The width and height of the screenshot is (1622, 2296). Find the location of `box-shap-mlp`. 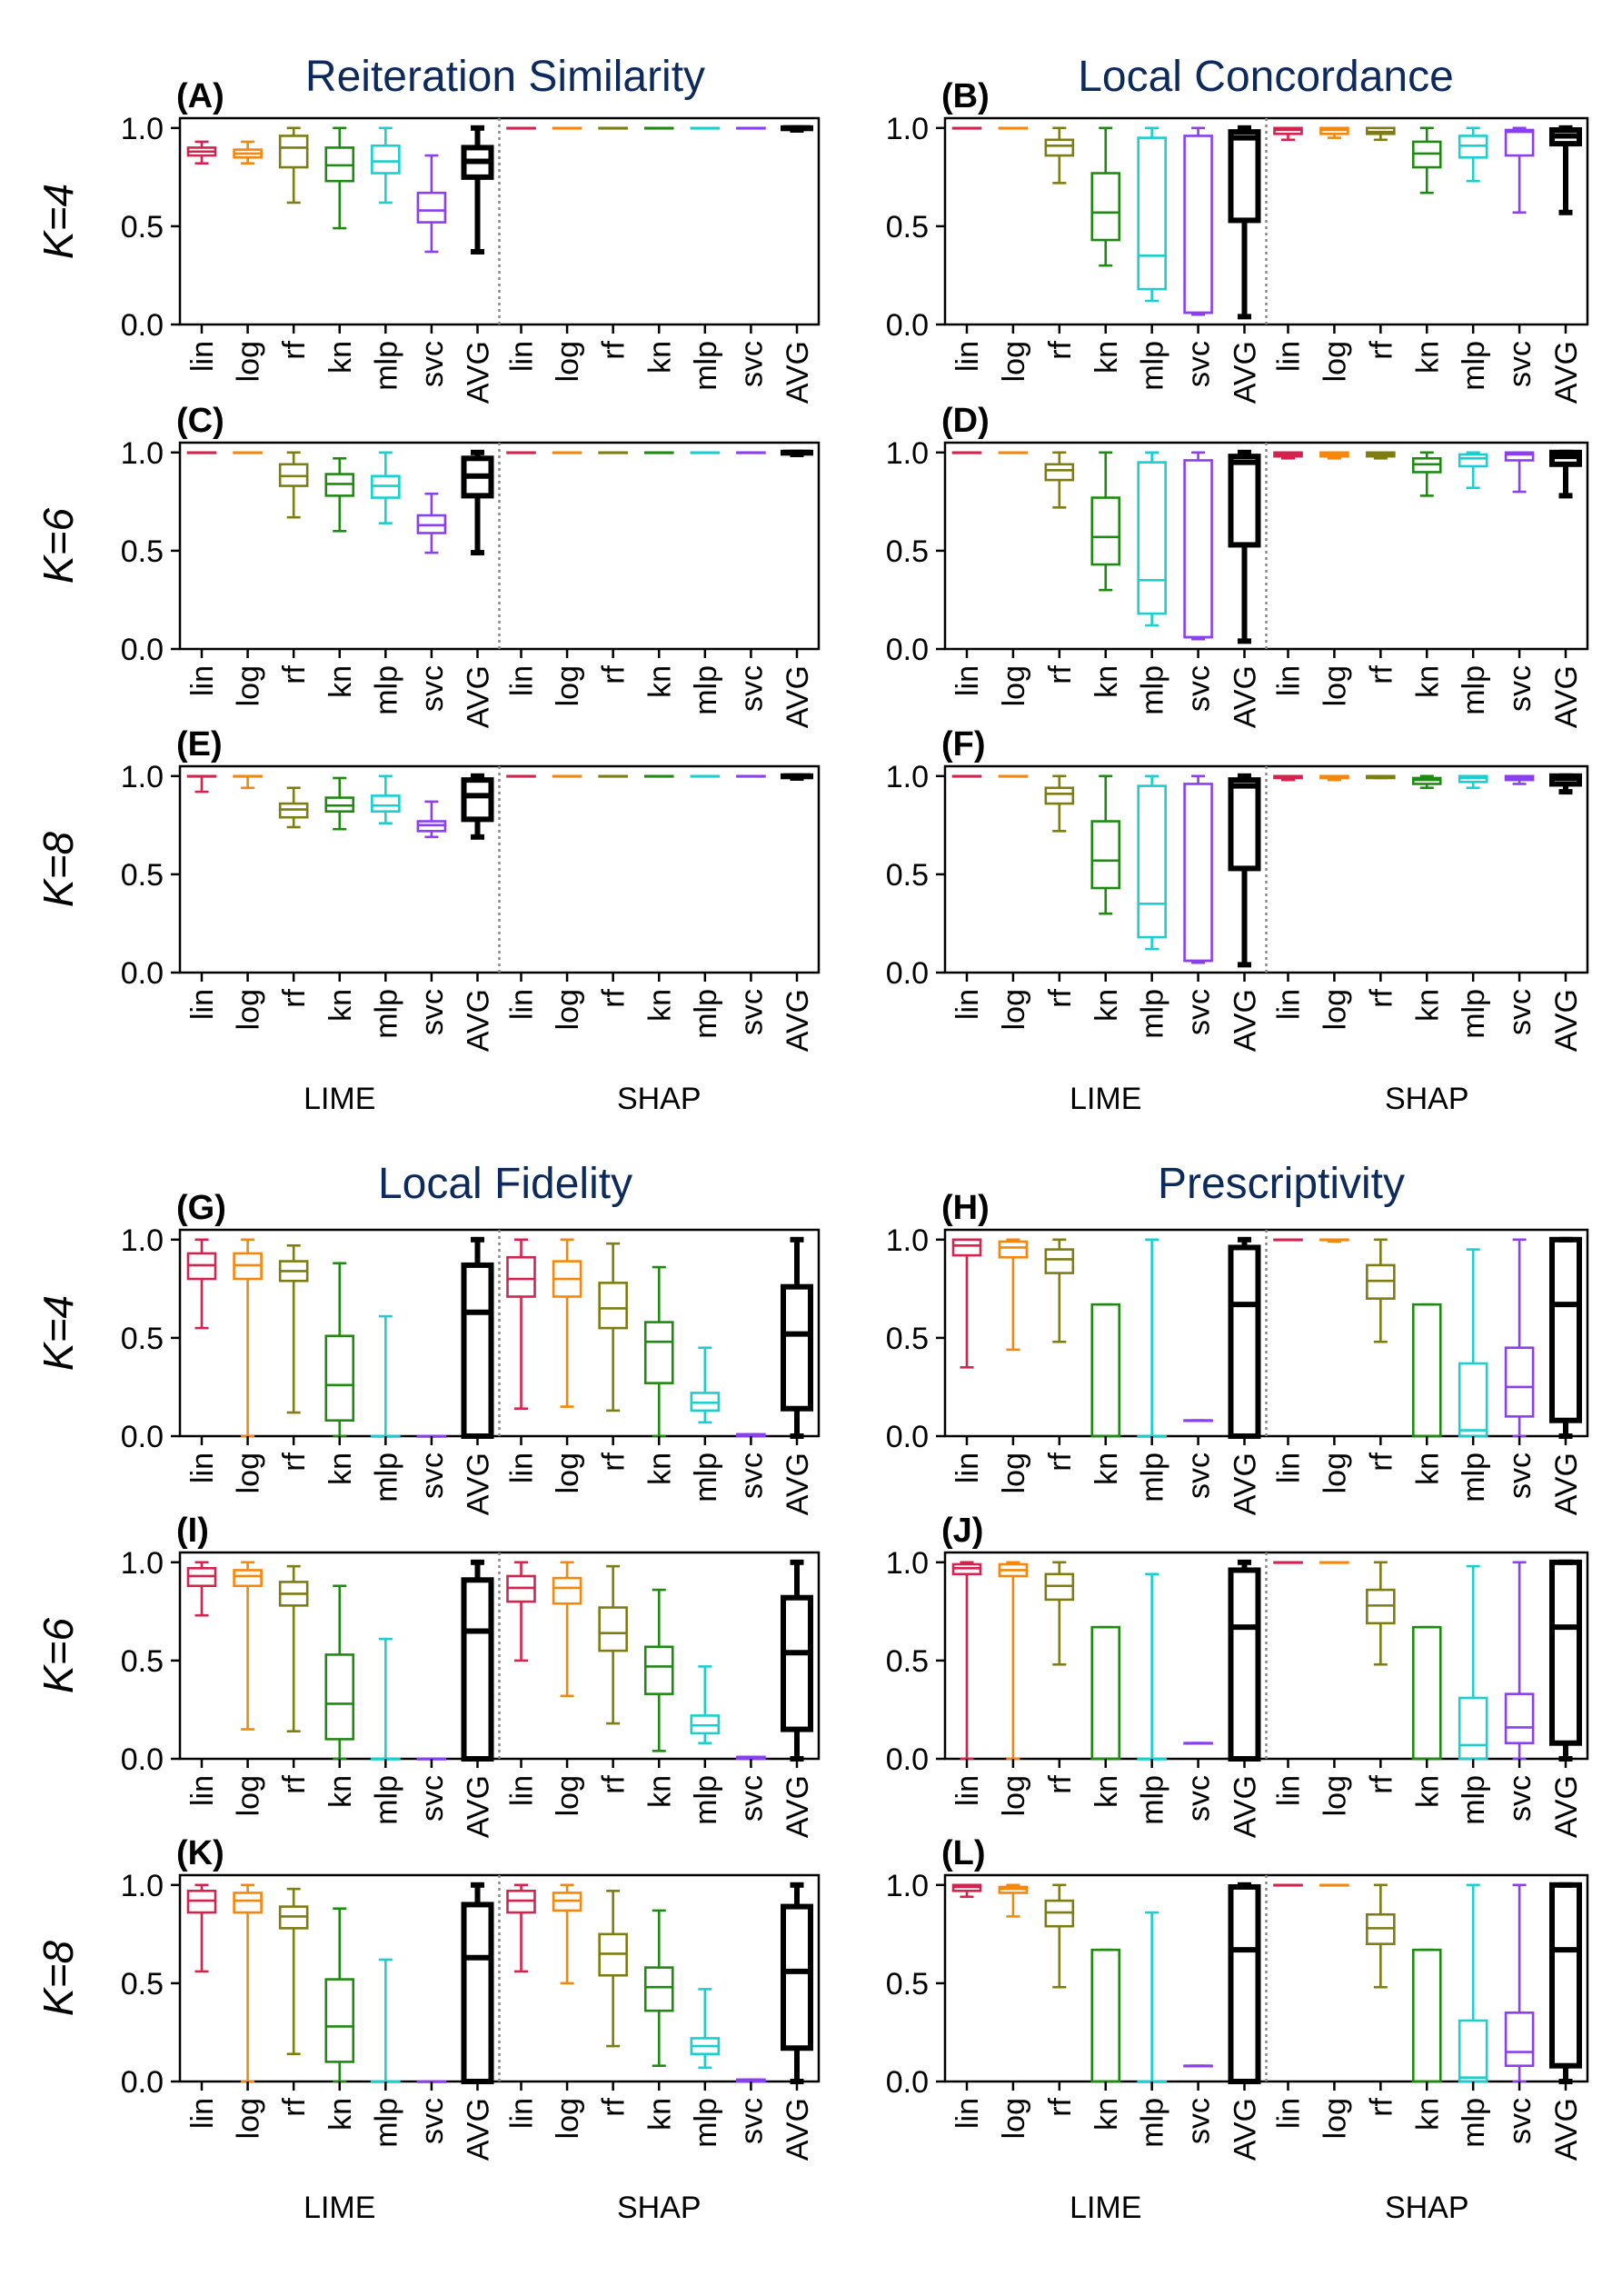

box-shap-mlp is located at coordinates (1473, 1662).